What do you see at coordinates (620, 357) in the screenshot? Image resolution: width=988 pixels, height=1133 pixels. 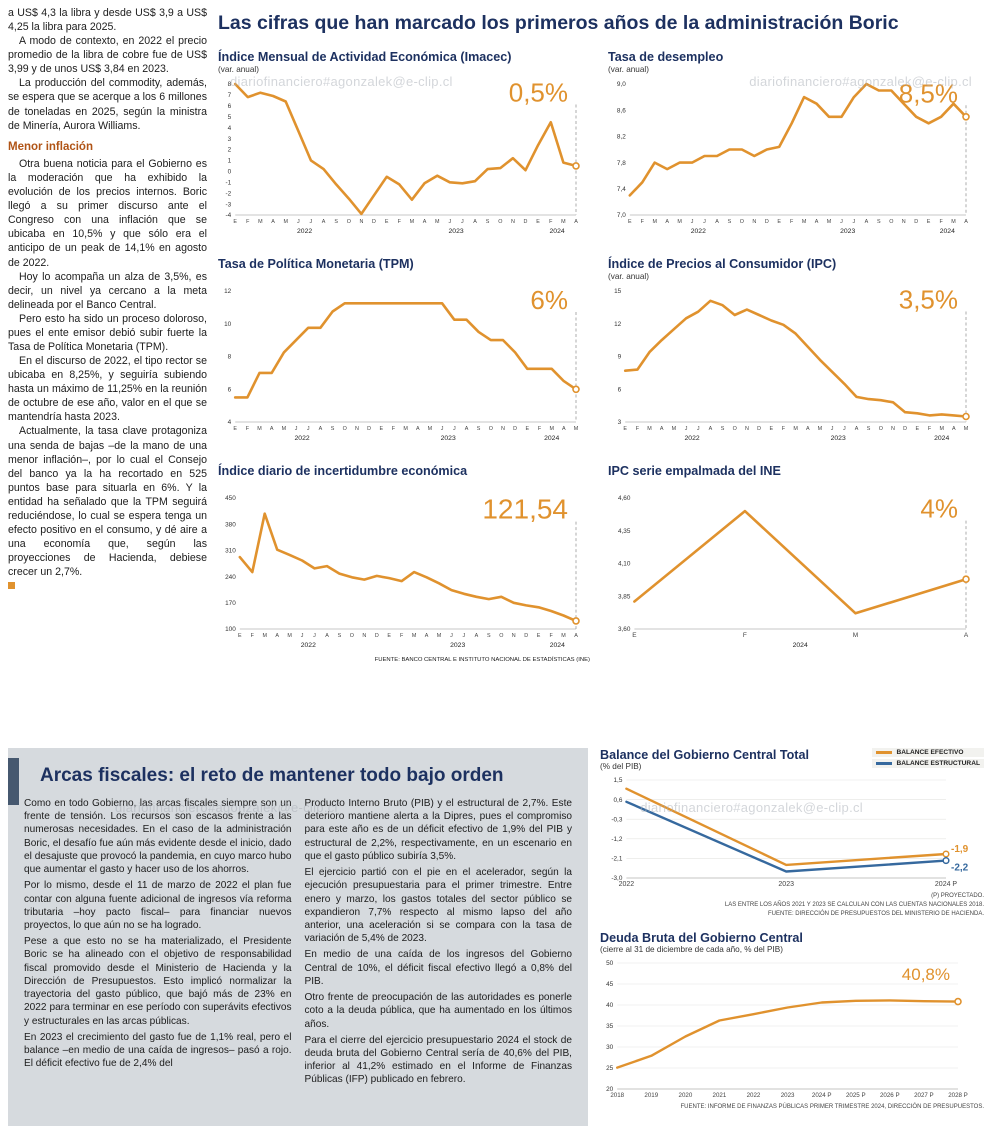 I see `svg-text: 9` at bounding box center [620, 357].